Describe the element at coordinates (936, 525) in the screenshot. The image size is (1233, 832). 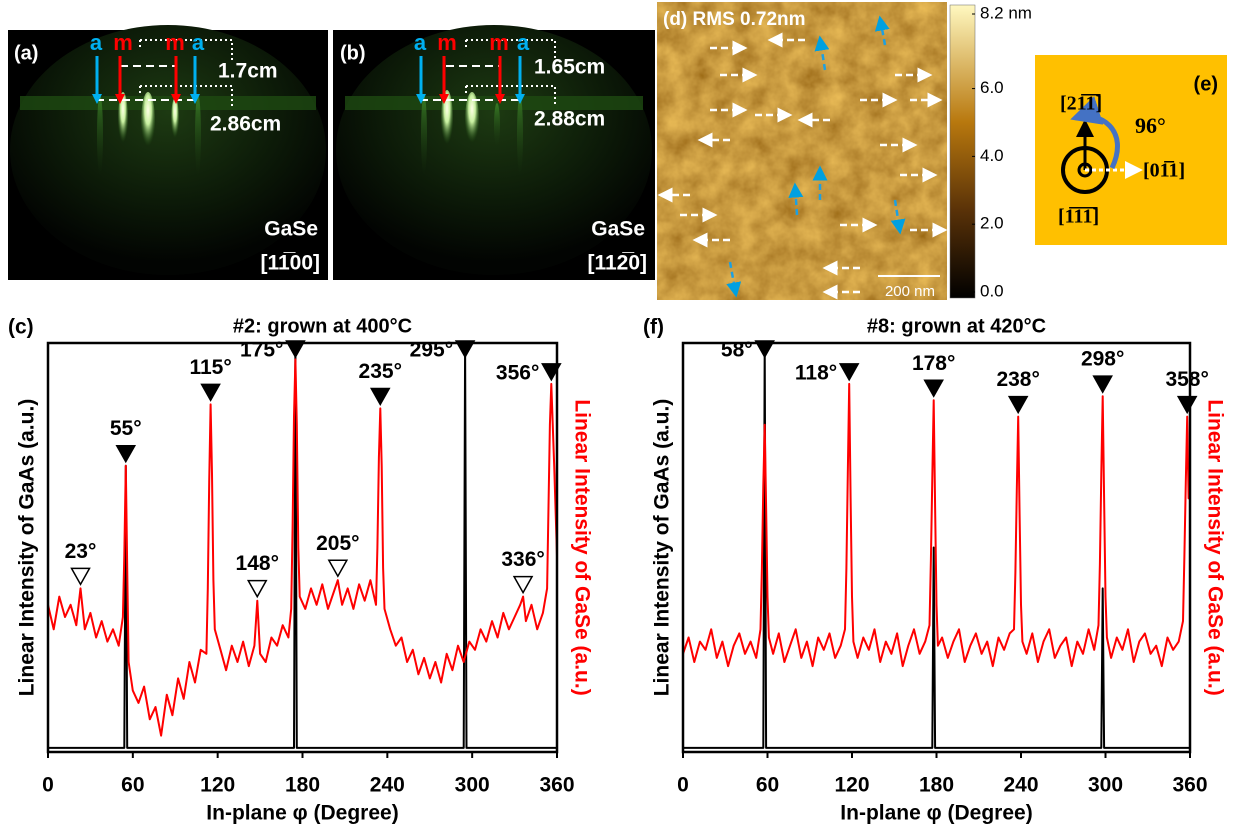
I see `series-line` at that location.